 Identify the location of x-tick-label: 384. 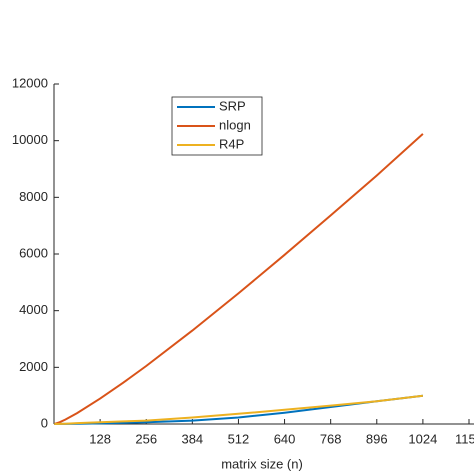
(192, 438).